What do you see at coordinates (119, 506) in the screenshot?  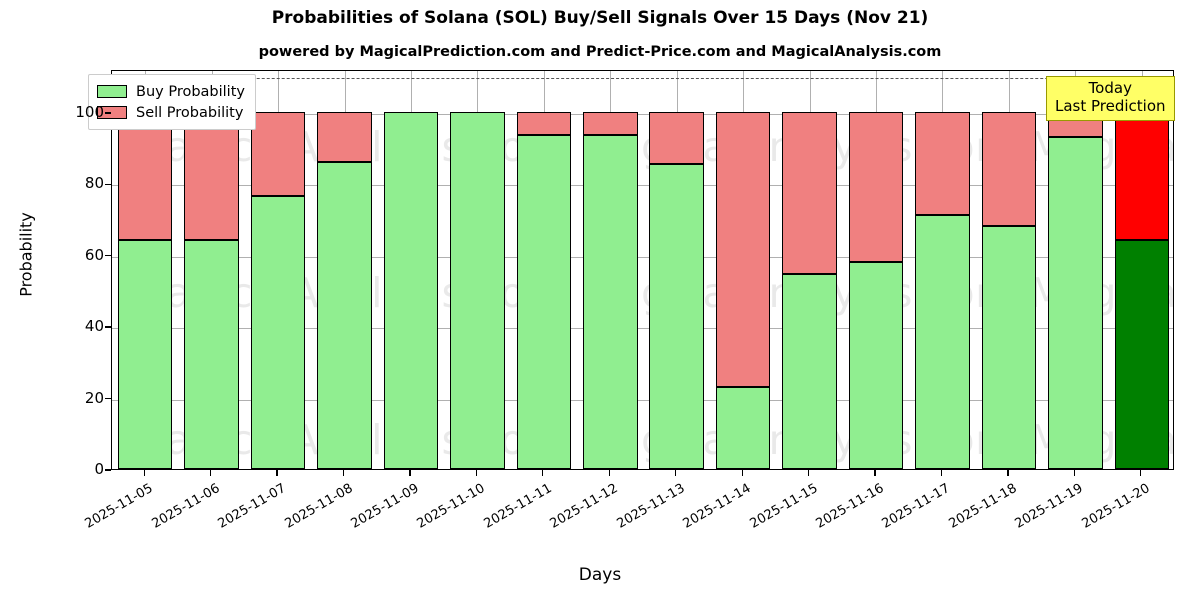 I see `x-axis-tick-label: 2025-11-05` at bounding box center [119, 506].